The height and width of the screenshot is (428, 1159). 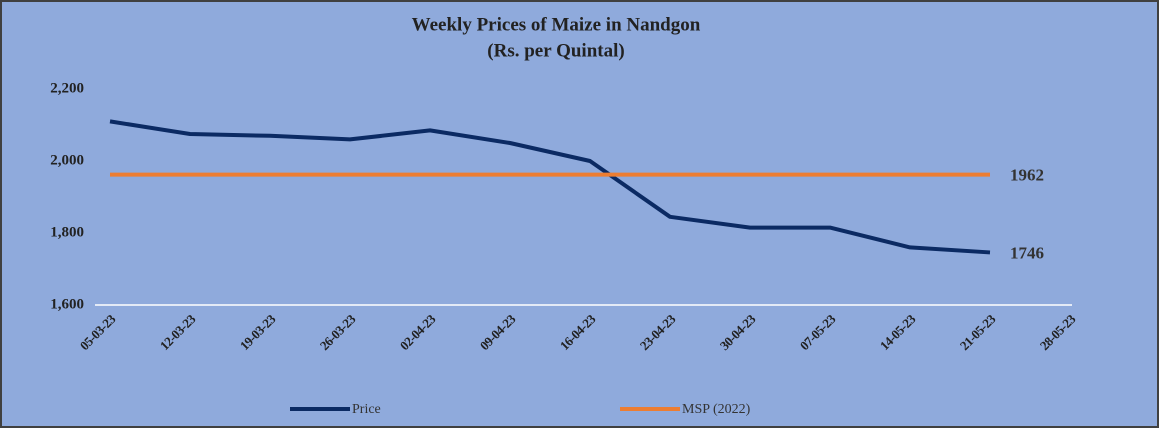 I want to click on y-tick-label: 1,600, so click(x=67, y=304).